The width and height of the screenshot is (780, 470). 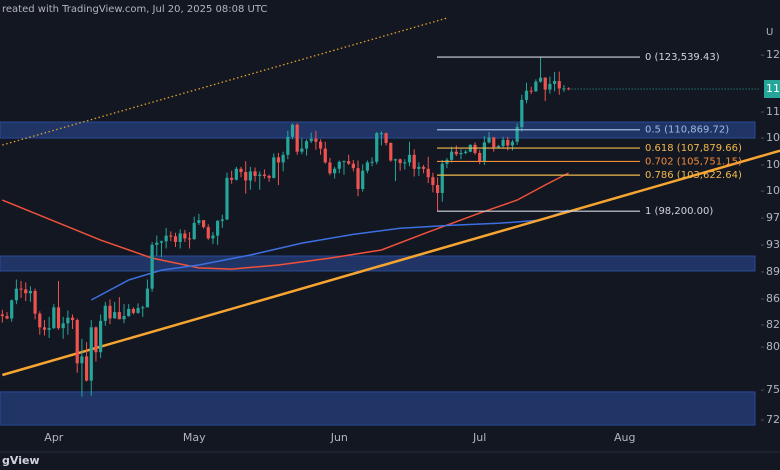 I want to click on y-tick-label: 97, so click(x=773, y=217).